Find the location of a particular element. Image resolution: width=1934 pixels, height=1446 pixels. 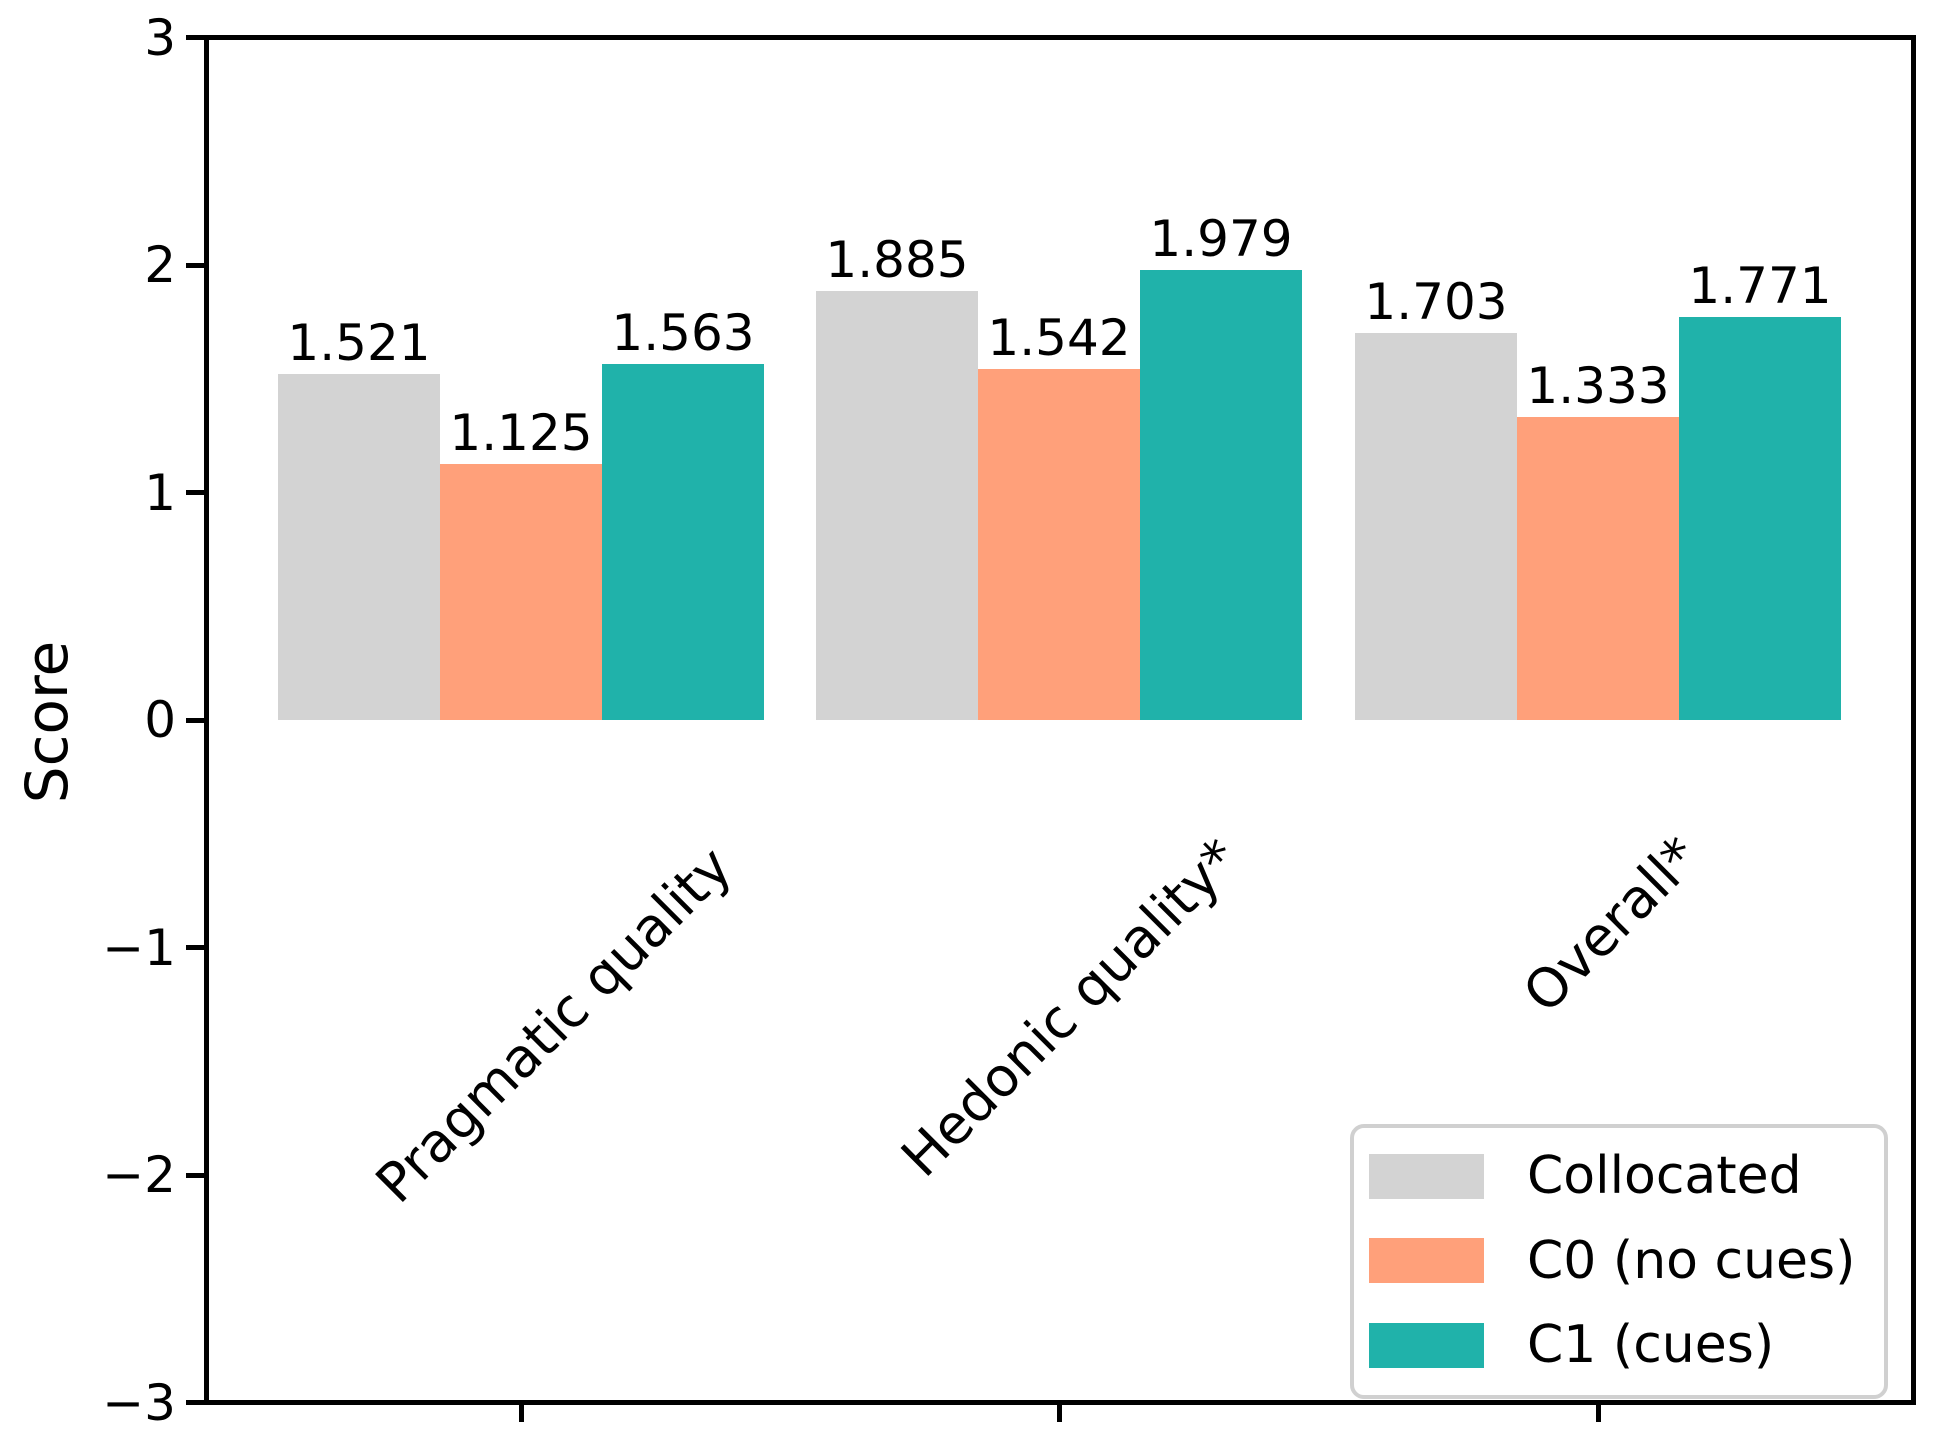

bar-value-label: 1.125 is located at coordinates (521, 433).